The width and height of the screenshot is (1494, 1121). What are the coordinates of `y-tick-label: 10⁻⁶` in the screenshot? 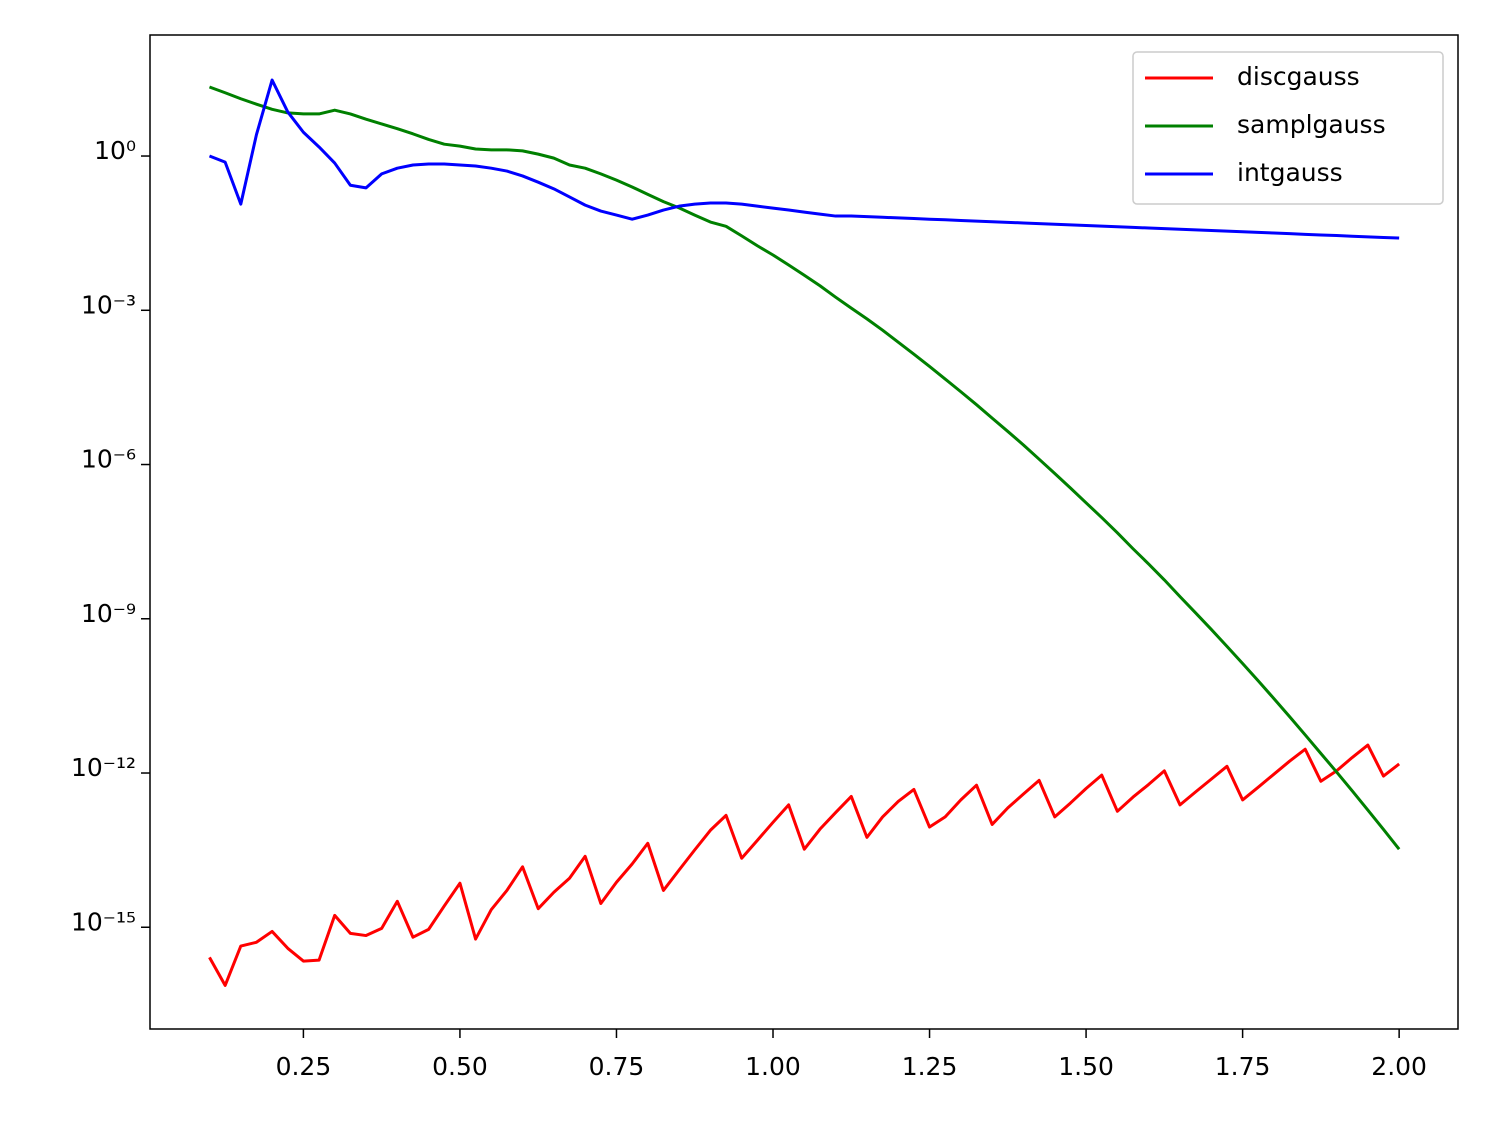 It's located at (108, 459).